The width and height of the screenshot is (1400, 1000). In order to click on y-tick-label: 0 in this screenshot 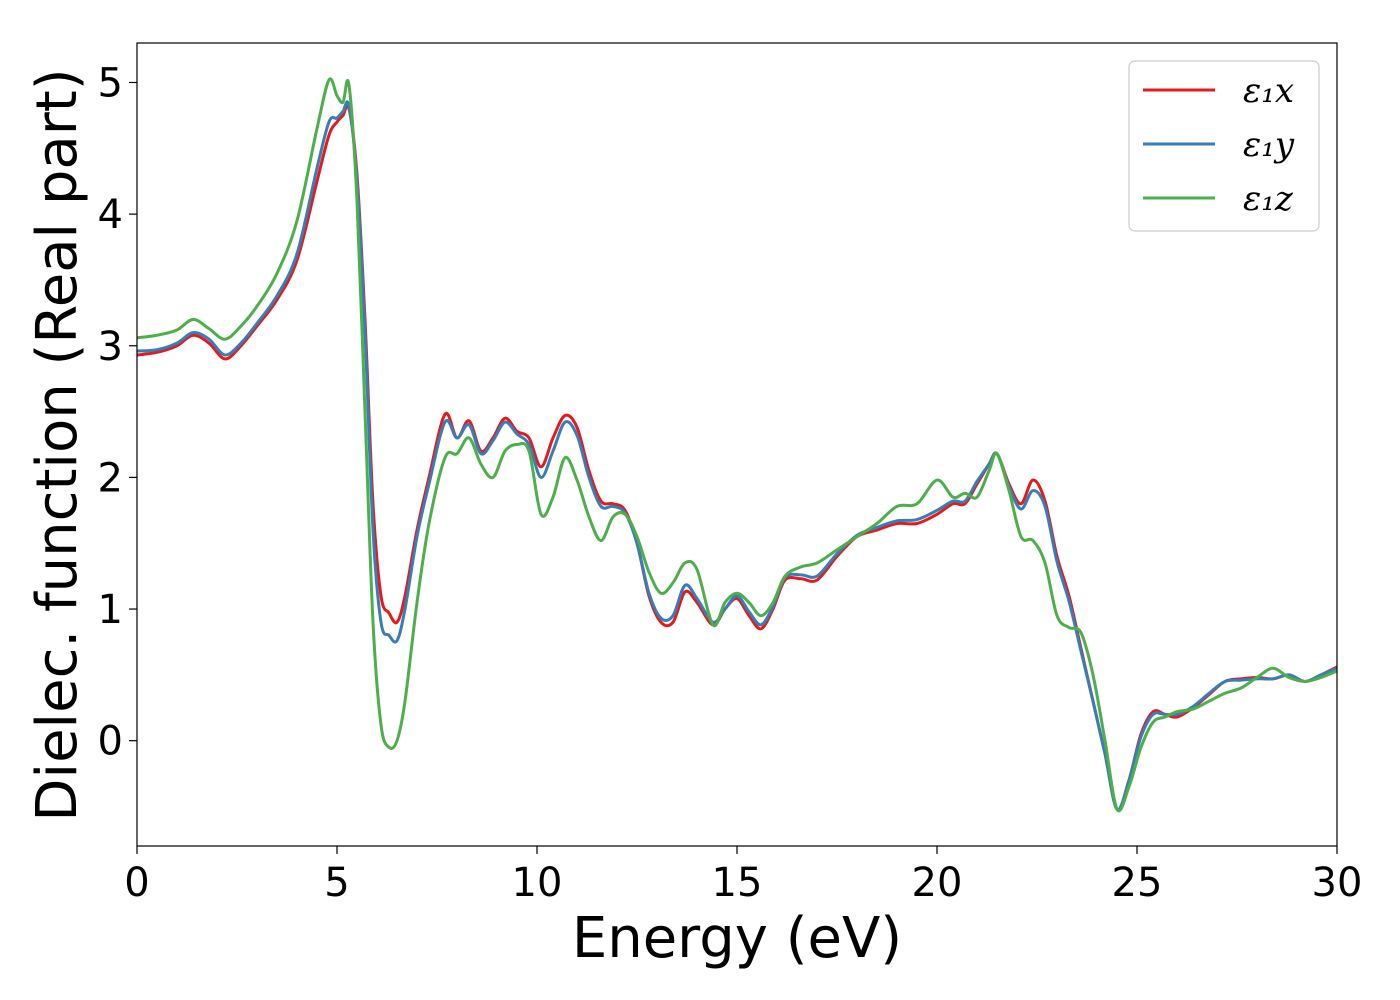, I will do `click(110, 742)`.